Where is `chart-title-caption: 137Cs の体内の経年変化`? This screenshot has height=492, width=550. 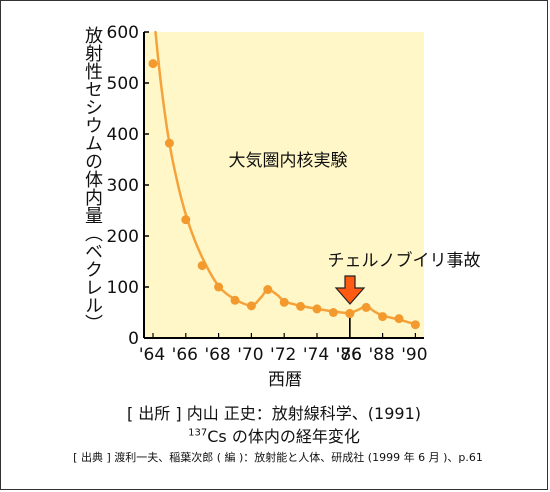
chart-title-caption: 137Cs の体内の経年変化 is located at coordinates (274, 435).